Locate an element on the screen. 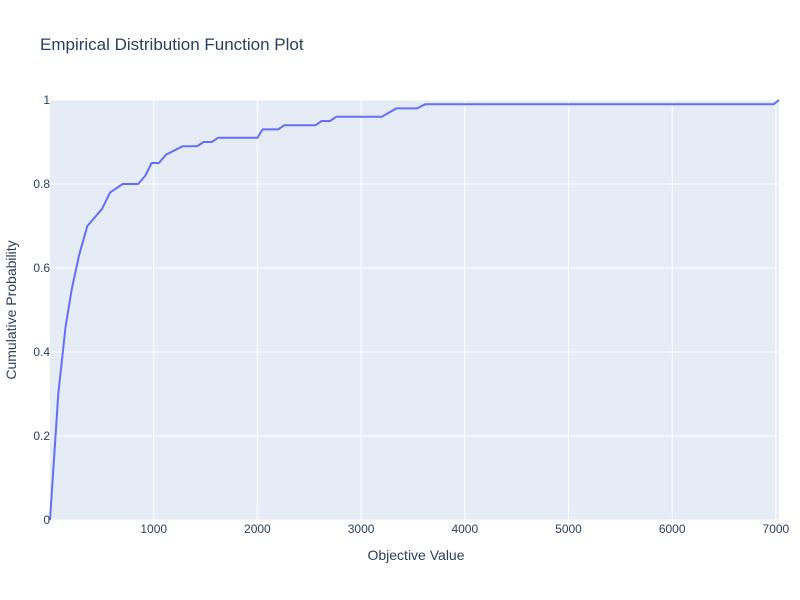 This screenshot has height=600, width=800. x-tick-label-2: 3000 is located at coordinates (361, 529).